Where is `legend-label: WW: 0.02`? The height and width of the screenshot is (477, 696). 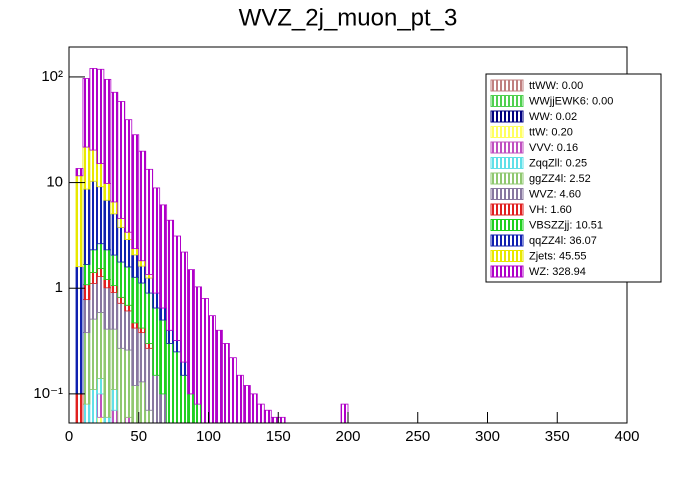
legend-label: WW: 0.02 is located at coordinates (553, 117).